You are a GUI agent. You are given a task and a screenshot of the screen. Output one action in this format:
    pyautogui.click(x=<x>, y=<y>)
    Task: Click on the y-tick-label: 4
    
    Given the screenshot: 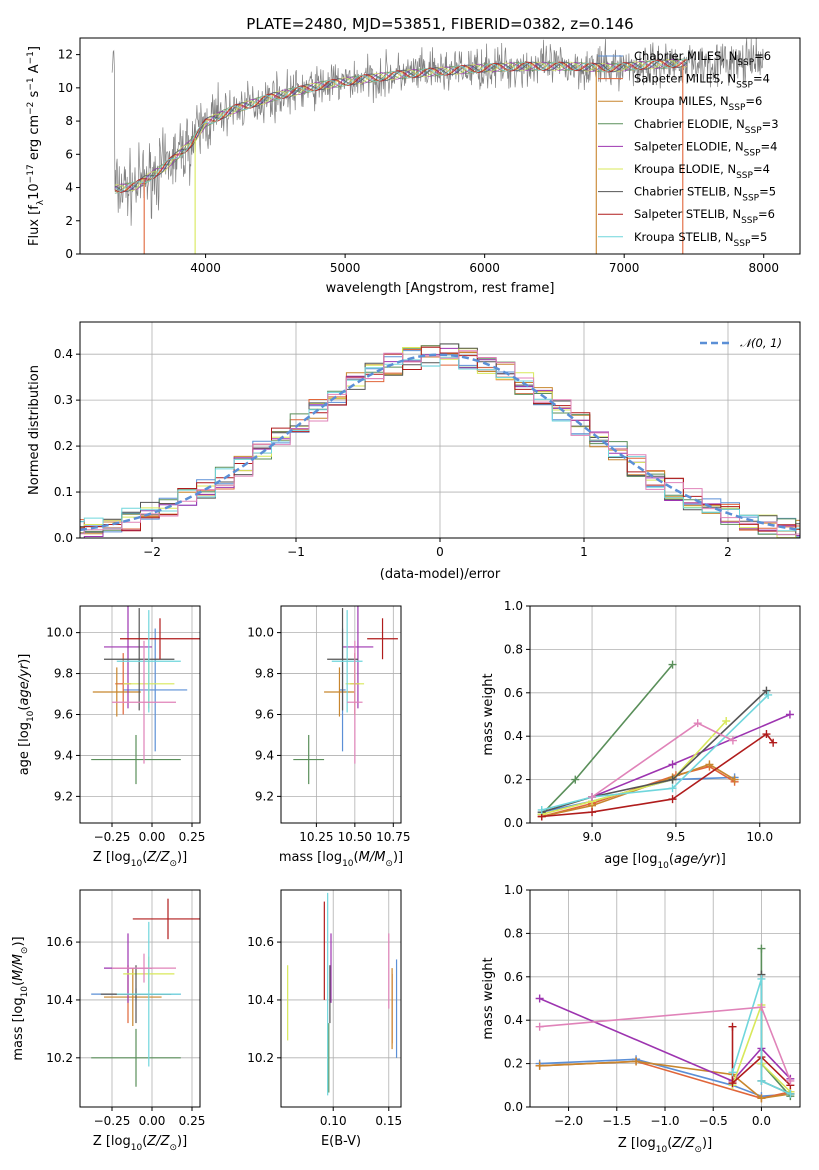 What is the action you would take?
    pyautogui.click(x=69, y=188)
    